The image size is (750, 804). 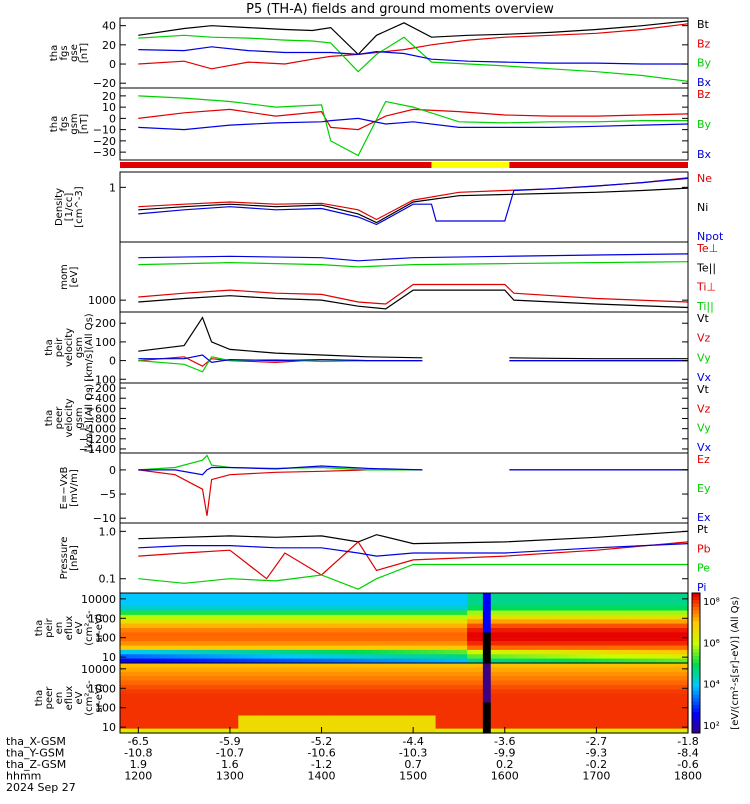 I want to click on series-Te||-line, so click(x=413, y=299).